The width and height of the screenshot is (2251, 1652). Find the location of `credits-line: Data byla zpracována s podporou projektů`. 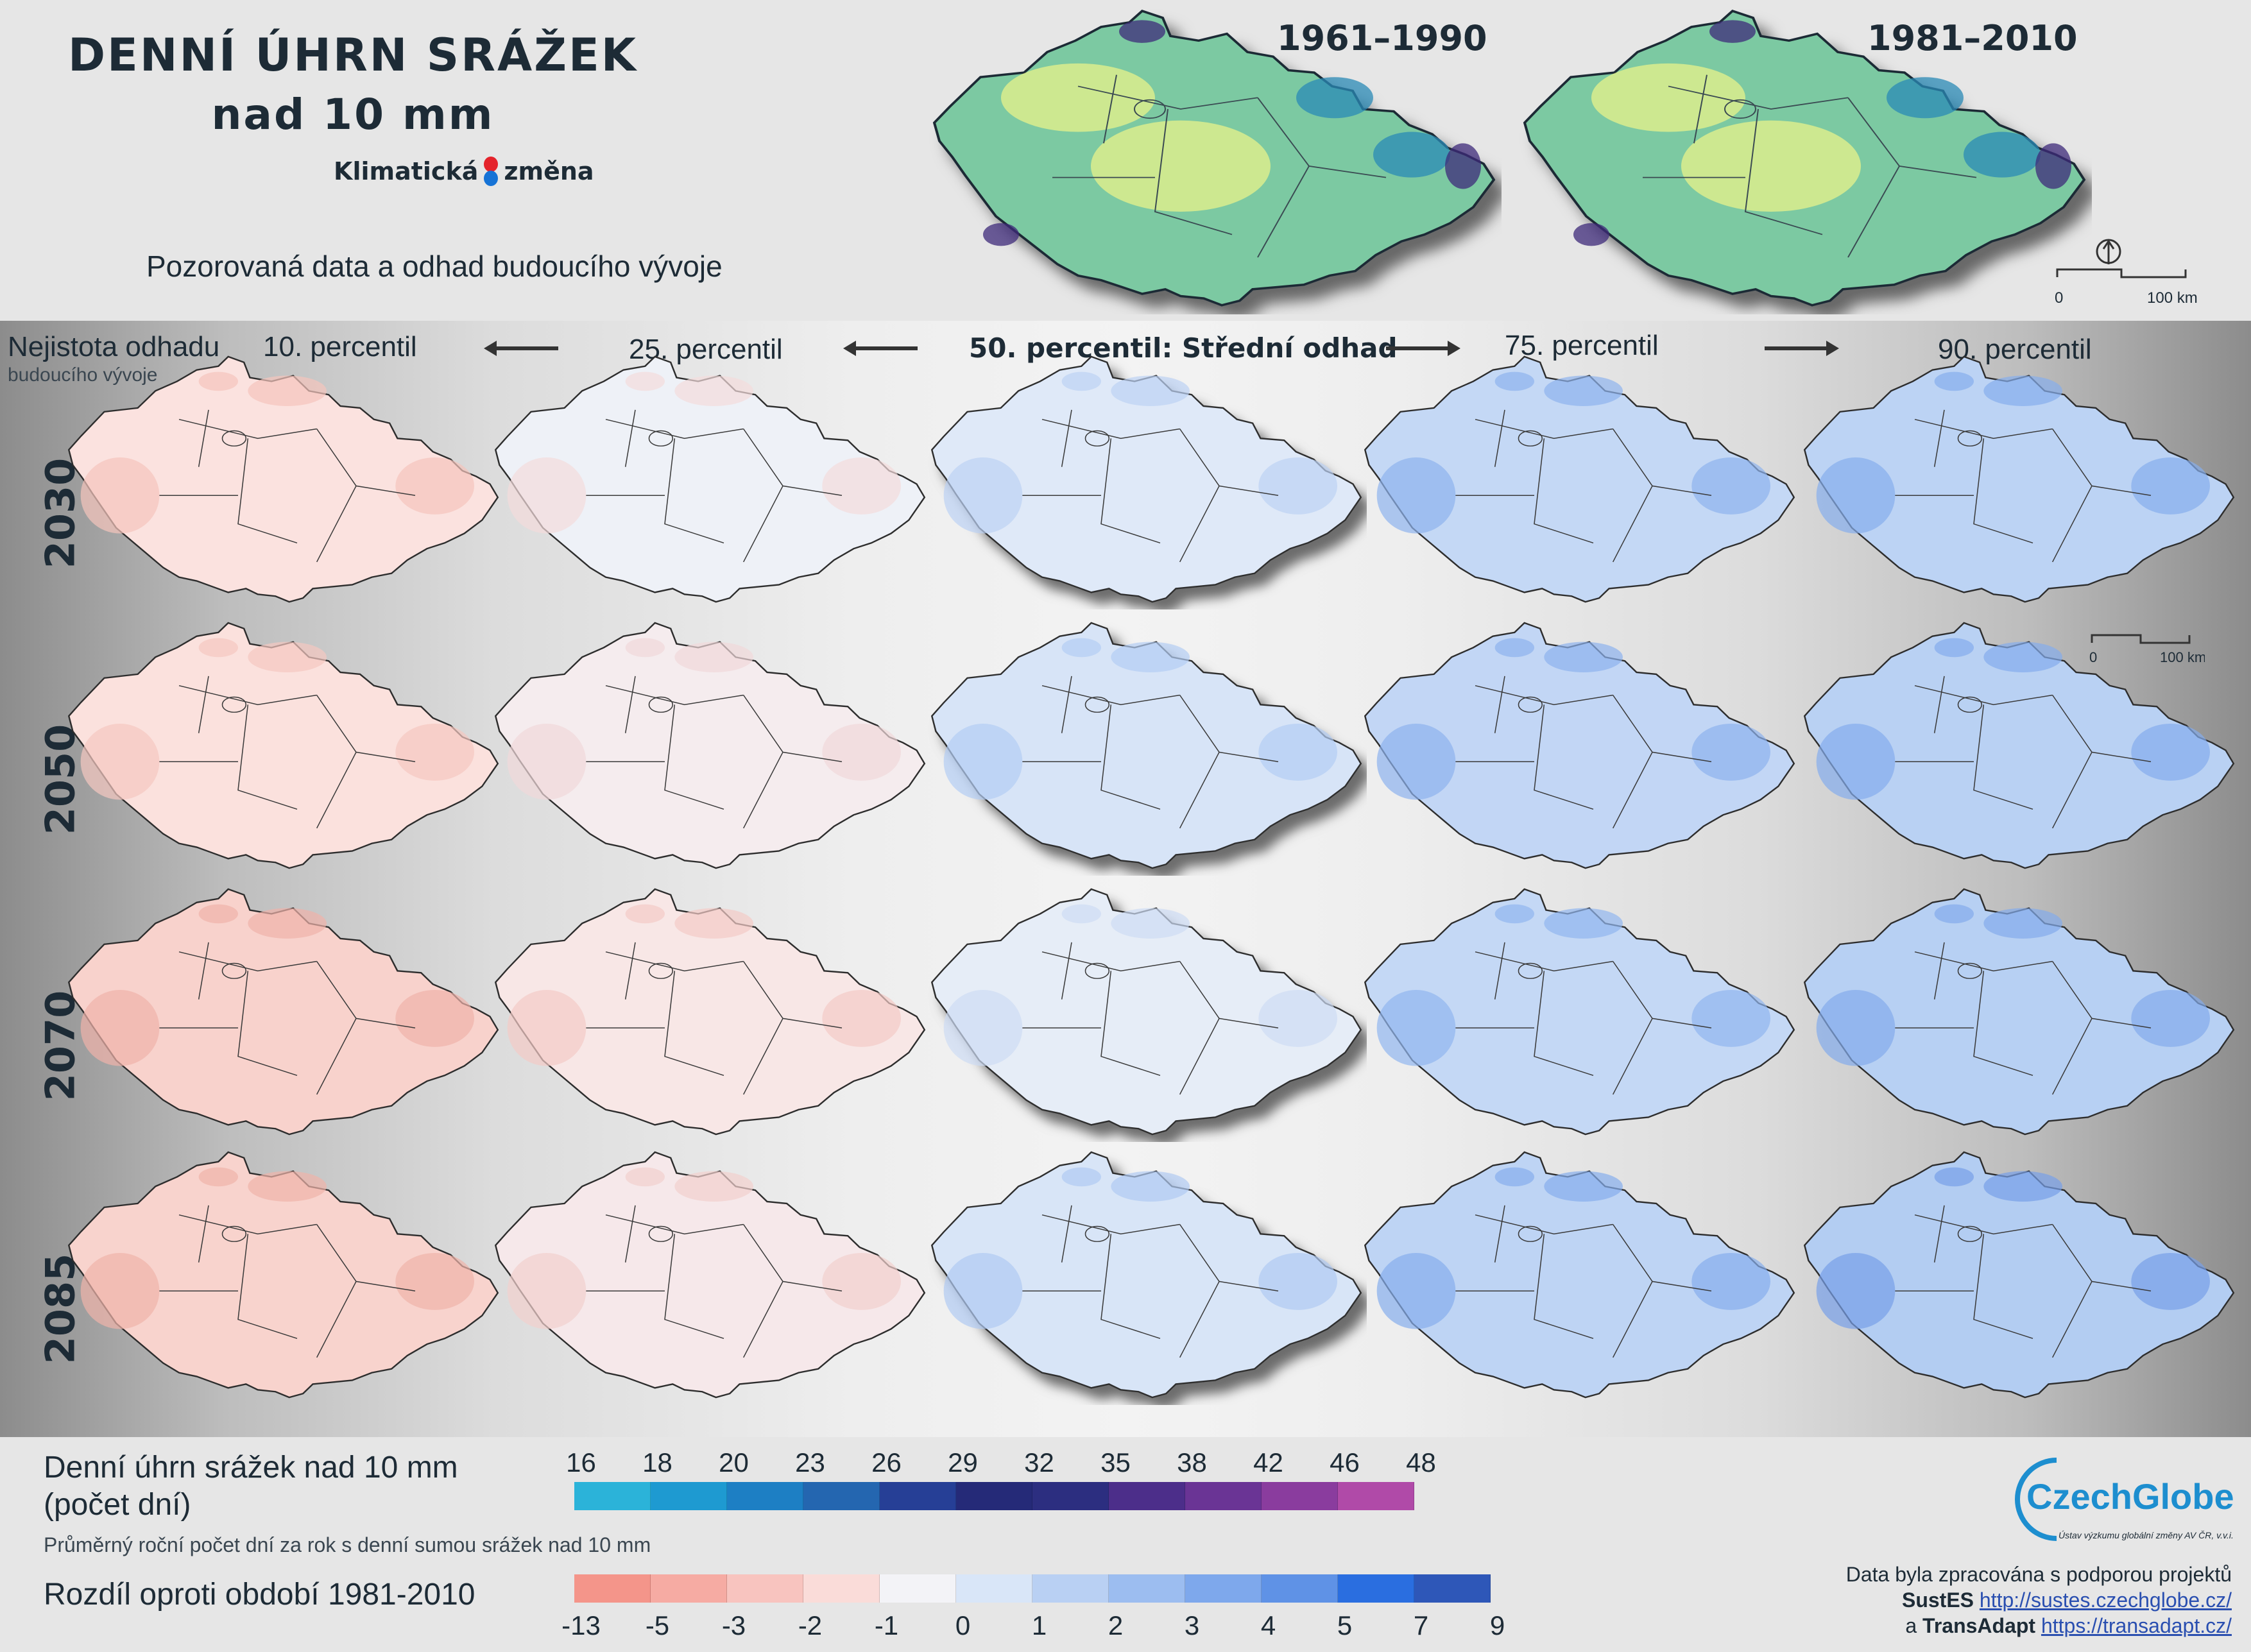

credits-line: Data byla zpracována s podporou projektů is located at coordinates (2038, 1574).